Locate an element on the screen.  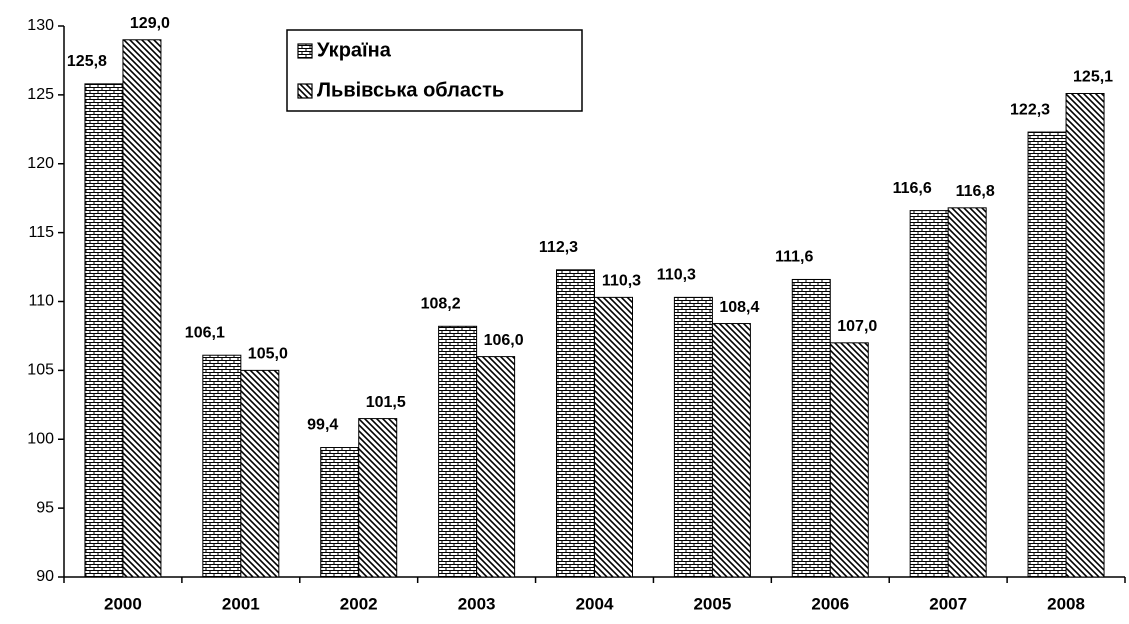
x-tick-label: 2003 is located at coordinates (477, 603).